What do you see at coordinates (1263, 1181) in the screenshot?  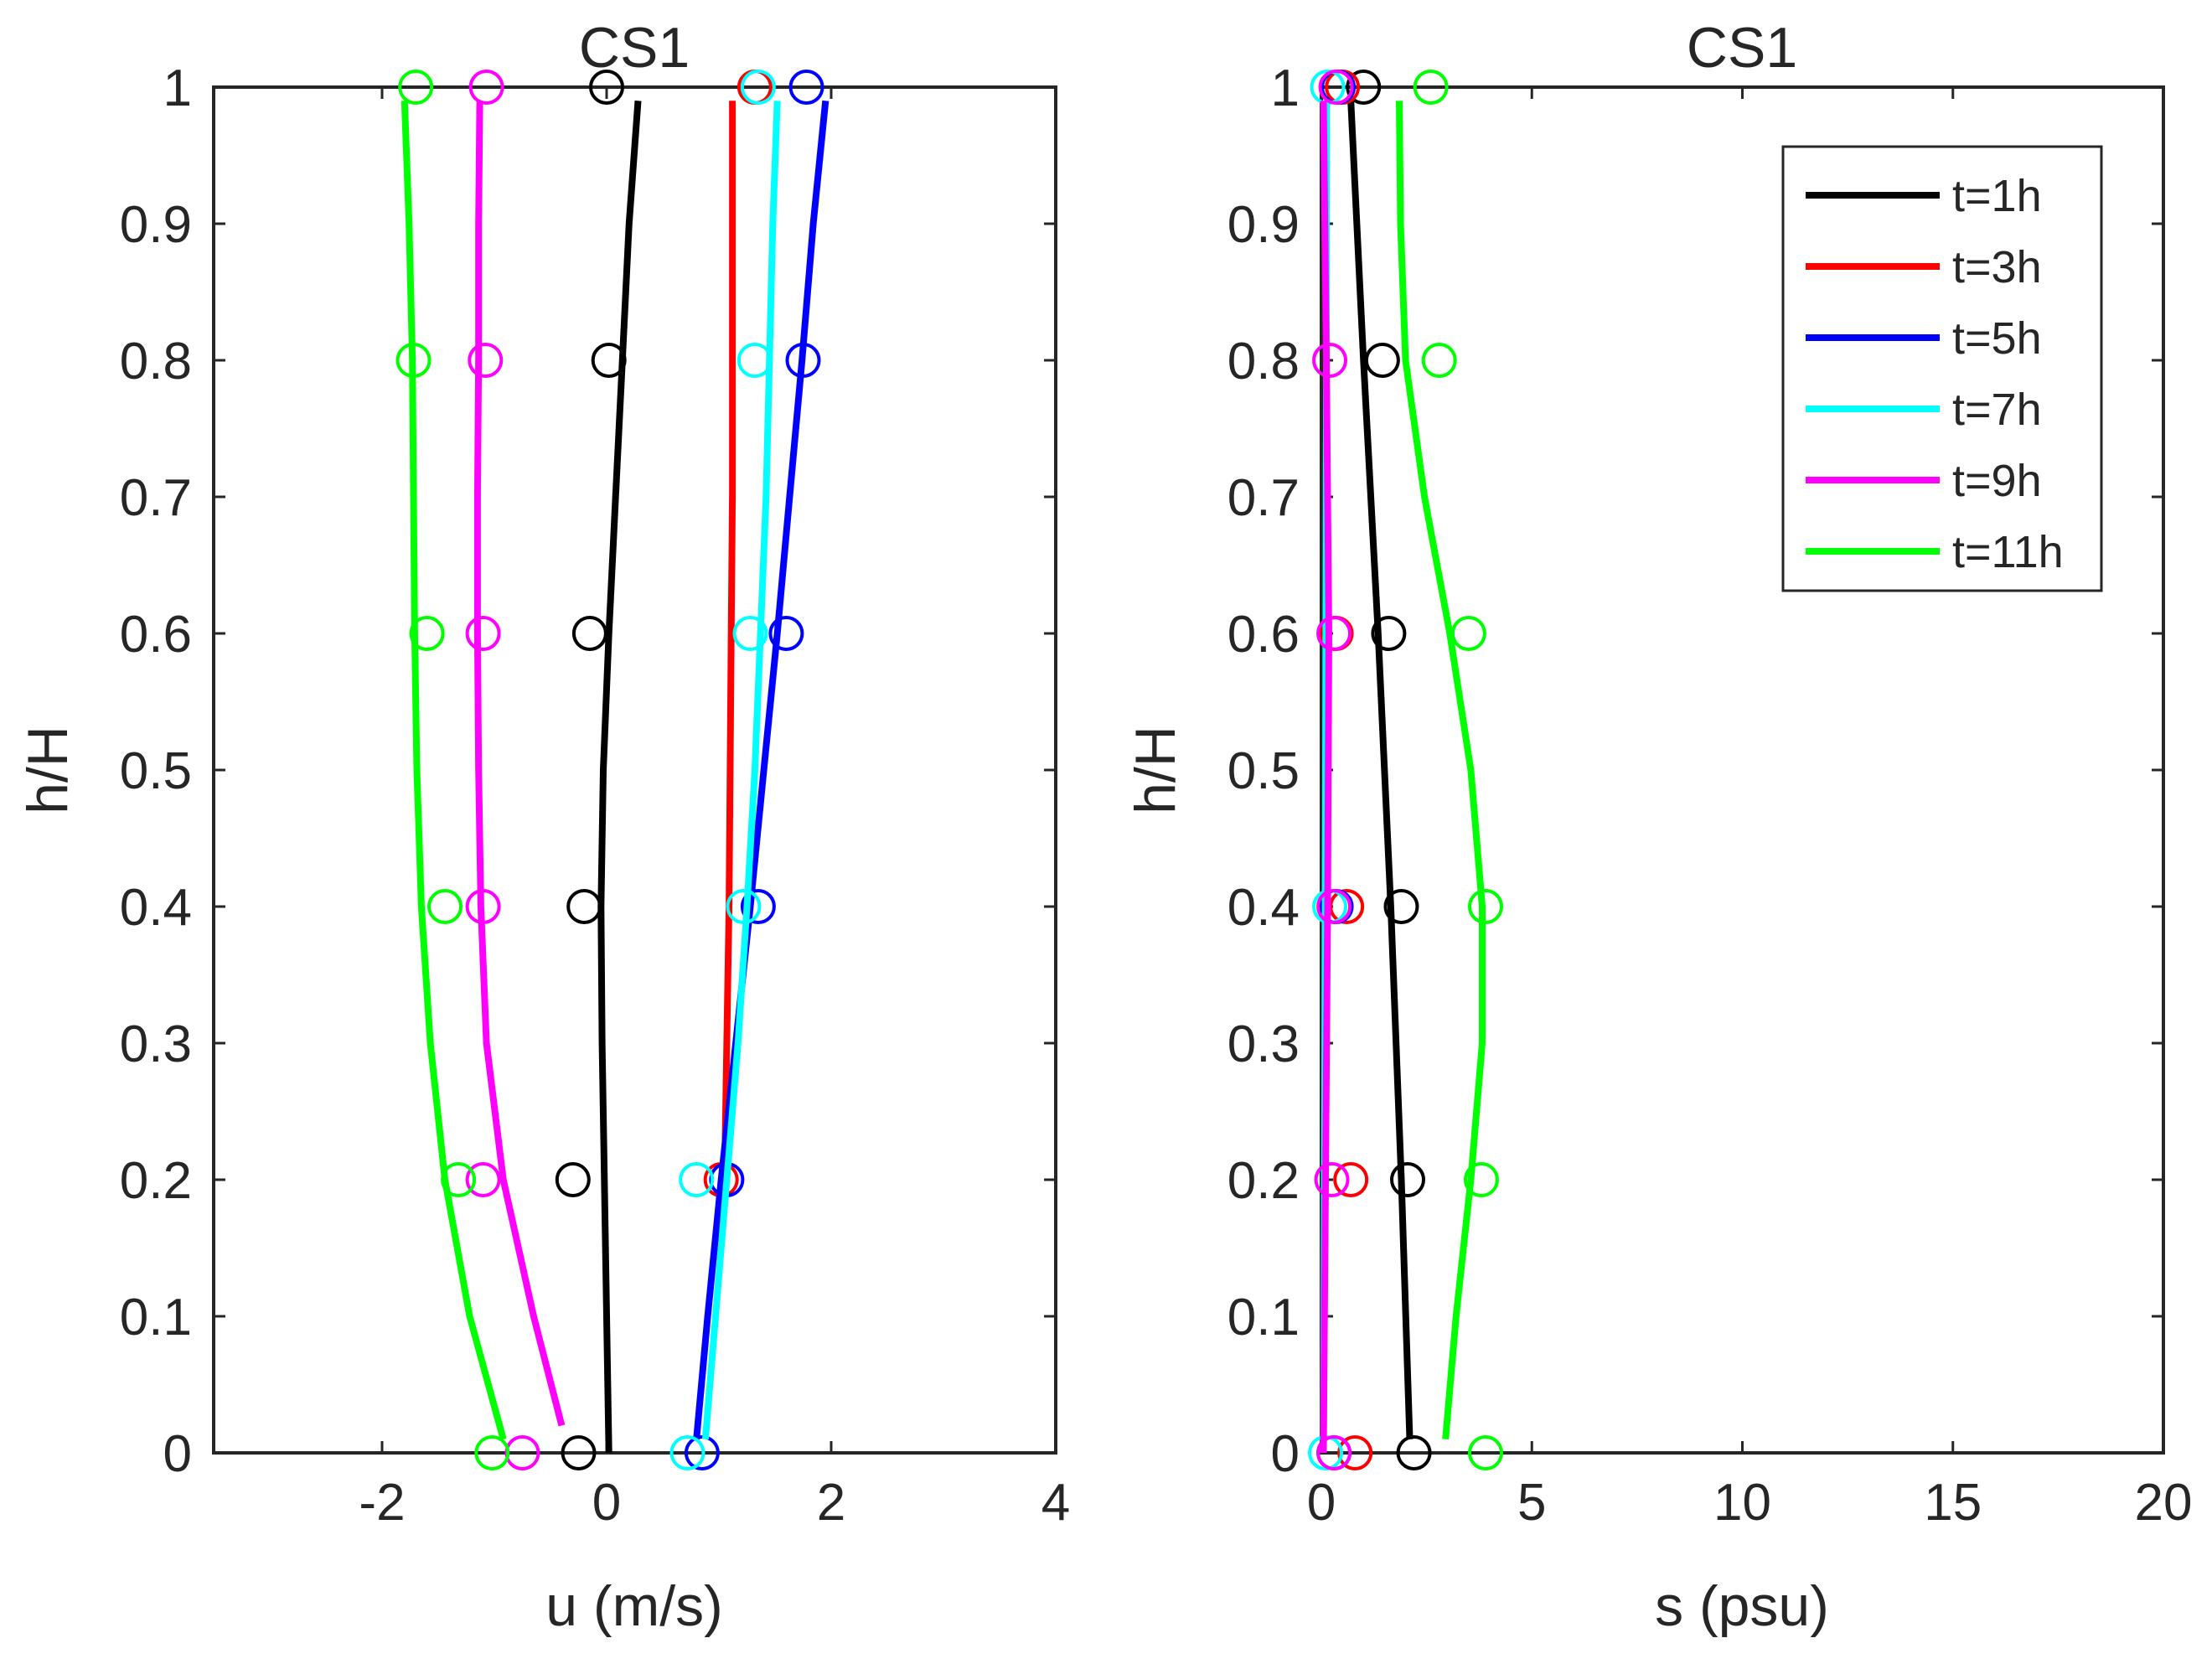 I see `salinity-y-tick-label: 0.2` at bounding box center [1263, 1181].